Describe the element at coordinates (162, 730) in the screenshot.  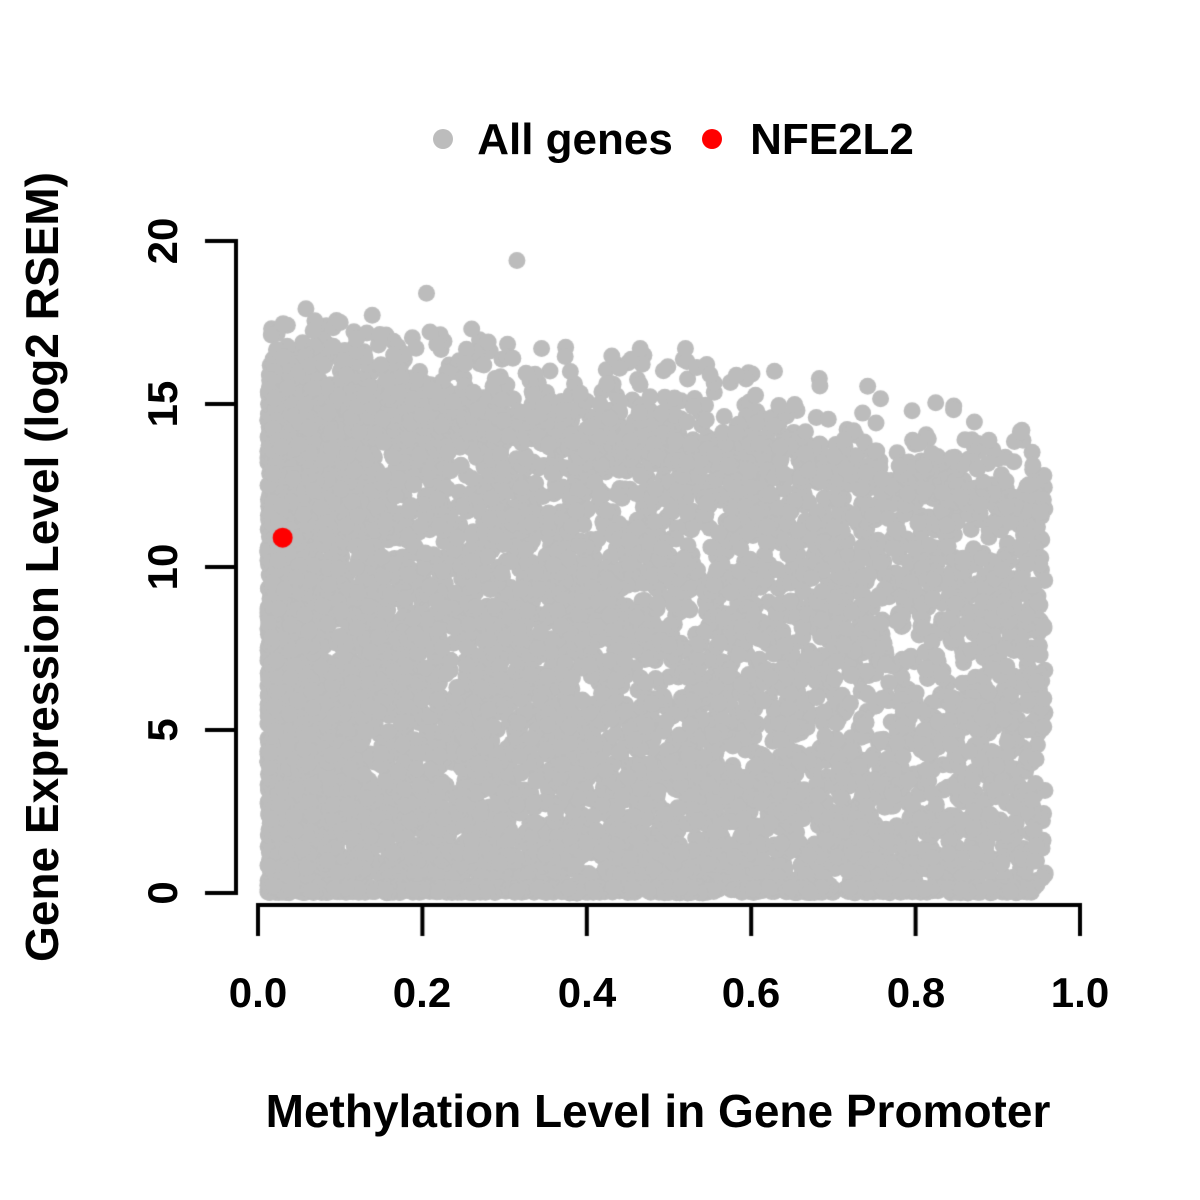
I see `y-tick-label: 5` at that location.